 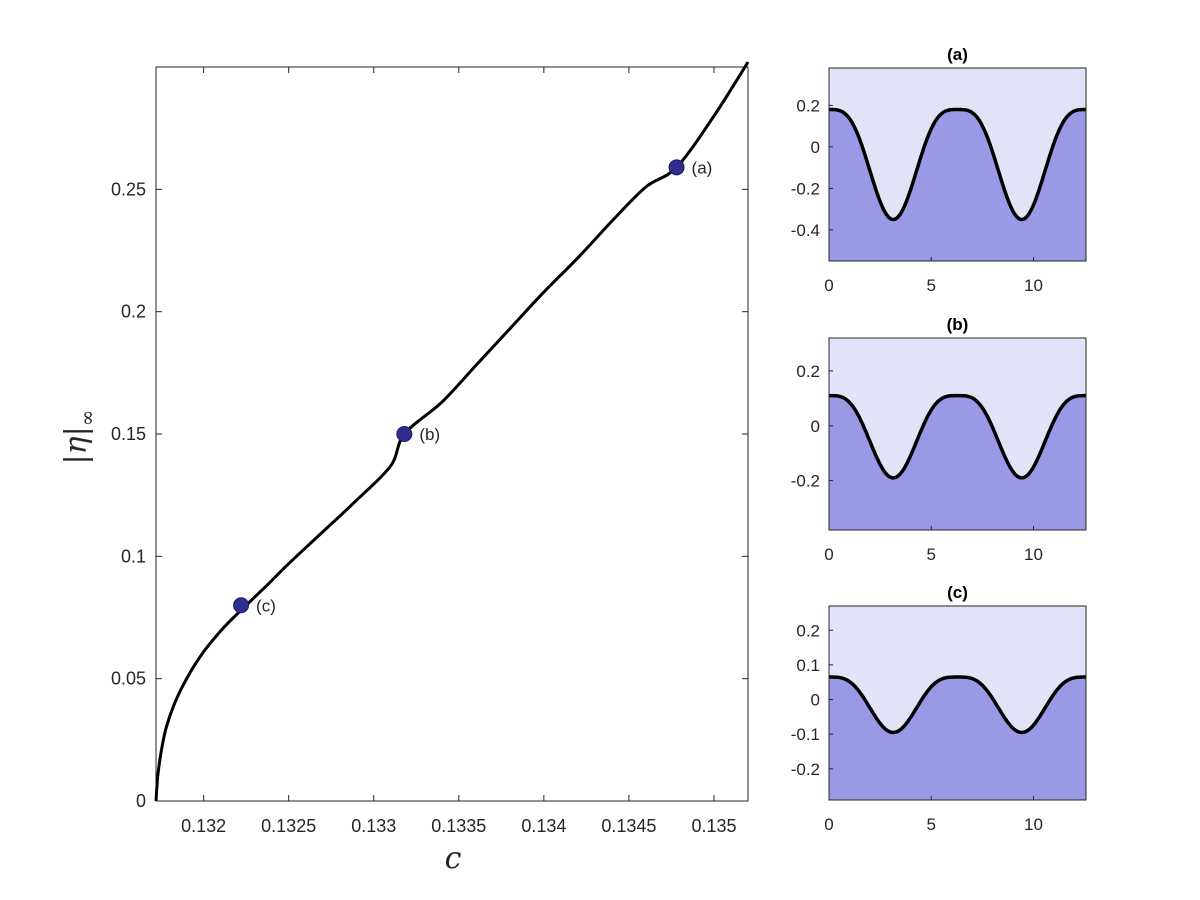 I want to click on marker-label: (b), so click(x=429, y=434).